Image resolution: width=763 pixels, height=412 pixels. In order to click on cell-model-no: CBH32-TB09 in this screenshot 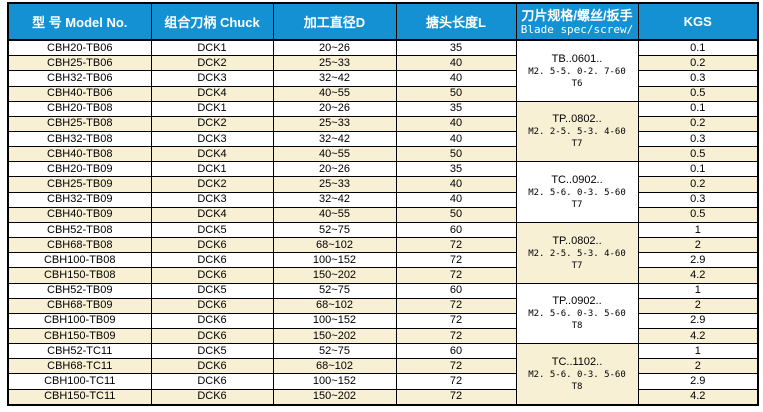, I will do `click(79, 199)`.